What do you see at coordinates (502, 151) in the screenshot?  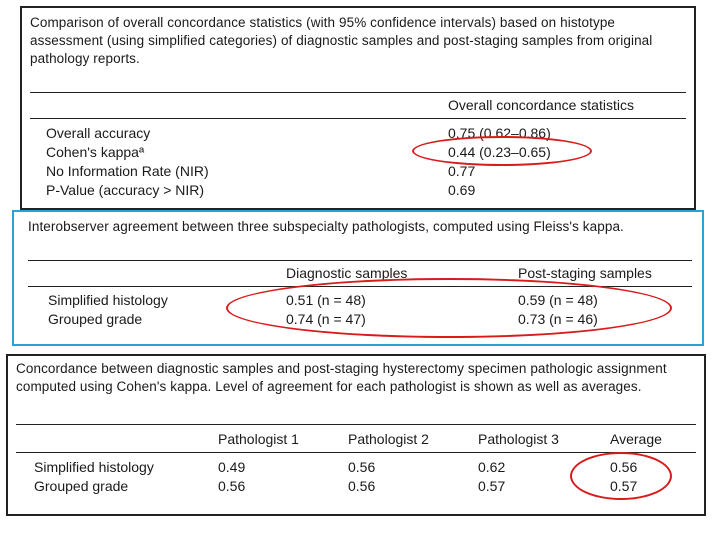 I see `kappa-highlight-oval` at bounding box center [502, 151].